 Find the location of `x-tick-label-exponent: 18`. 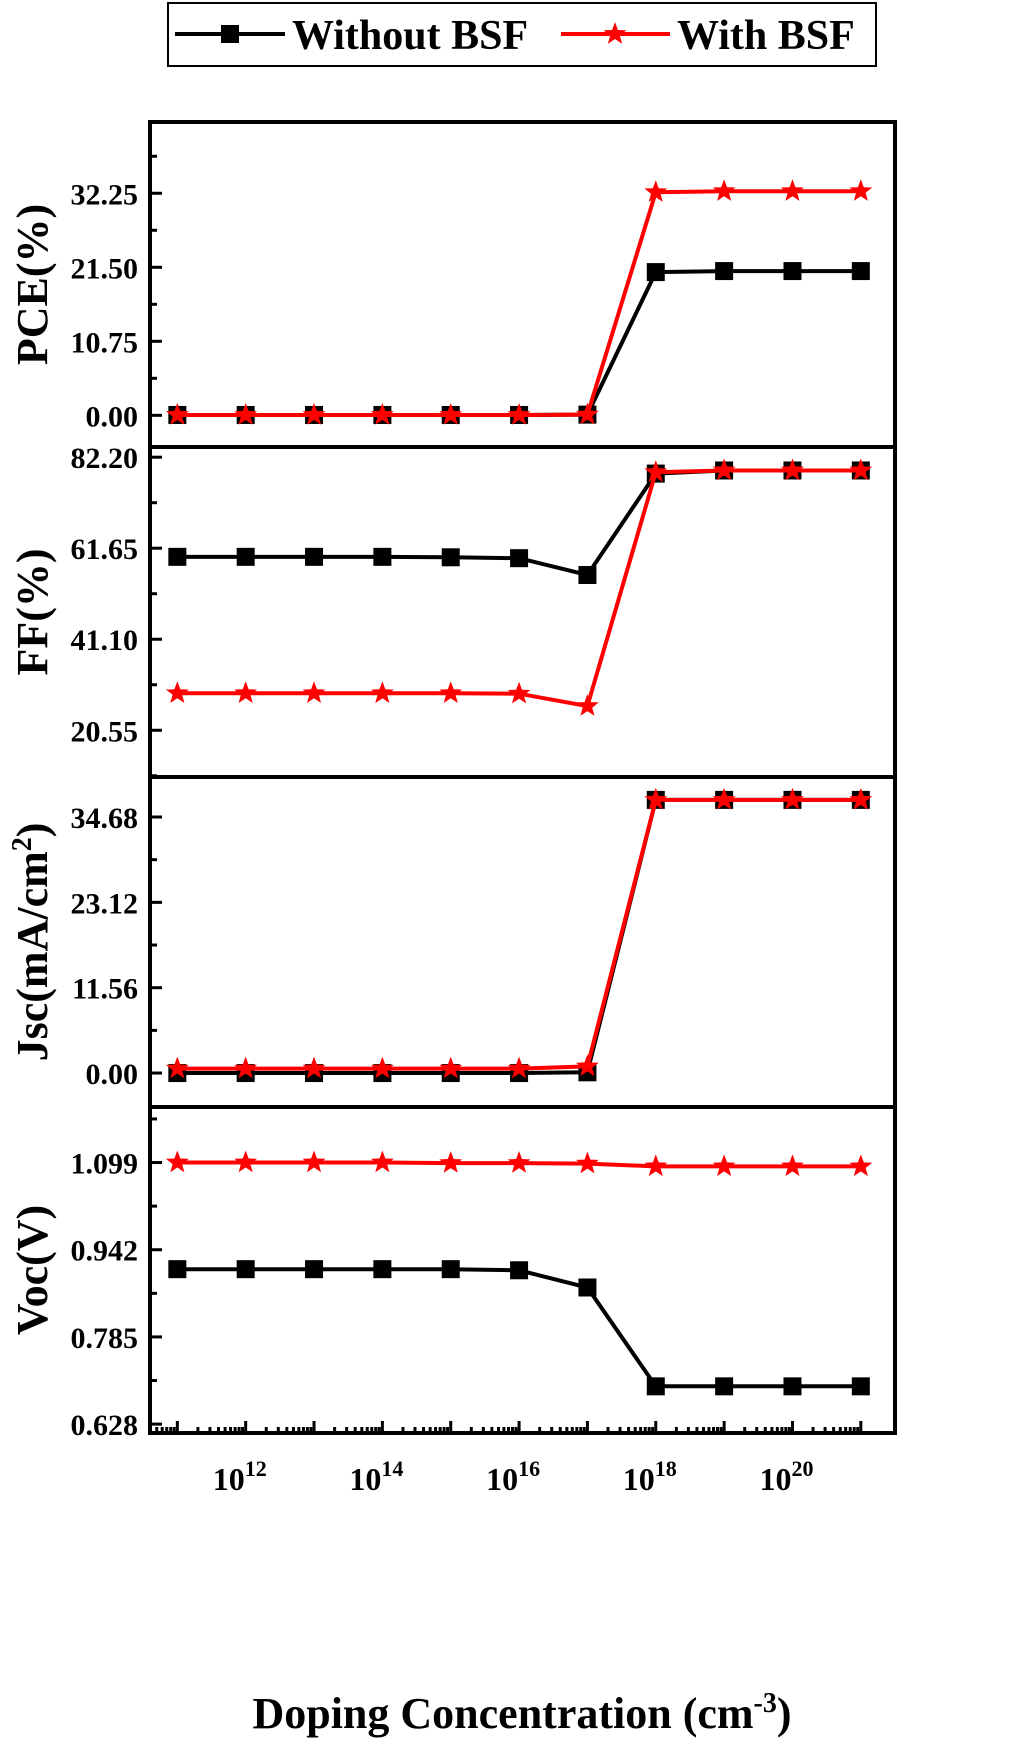

x-tick-label-exponent: 18 is located at coordinates (666, 1468).